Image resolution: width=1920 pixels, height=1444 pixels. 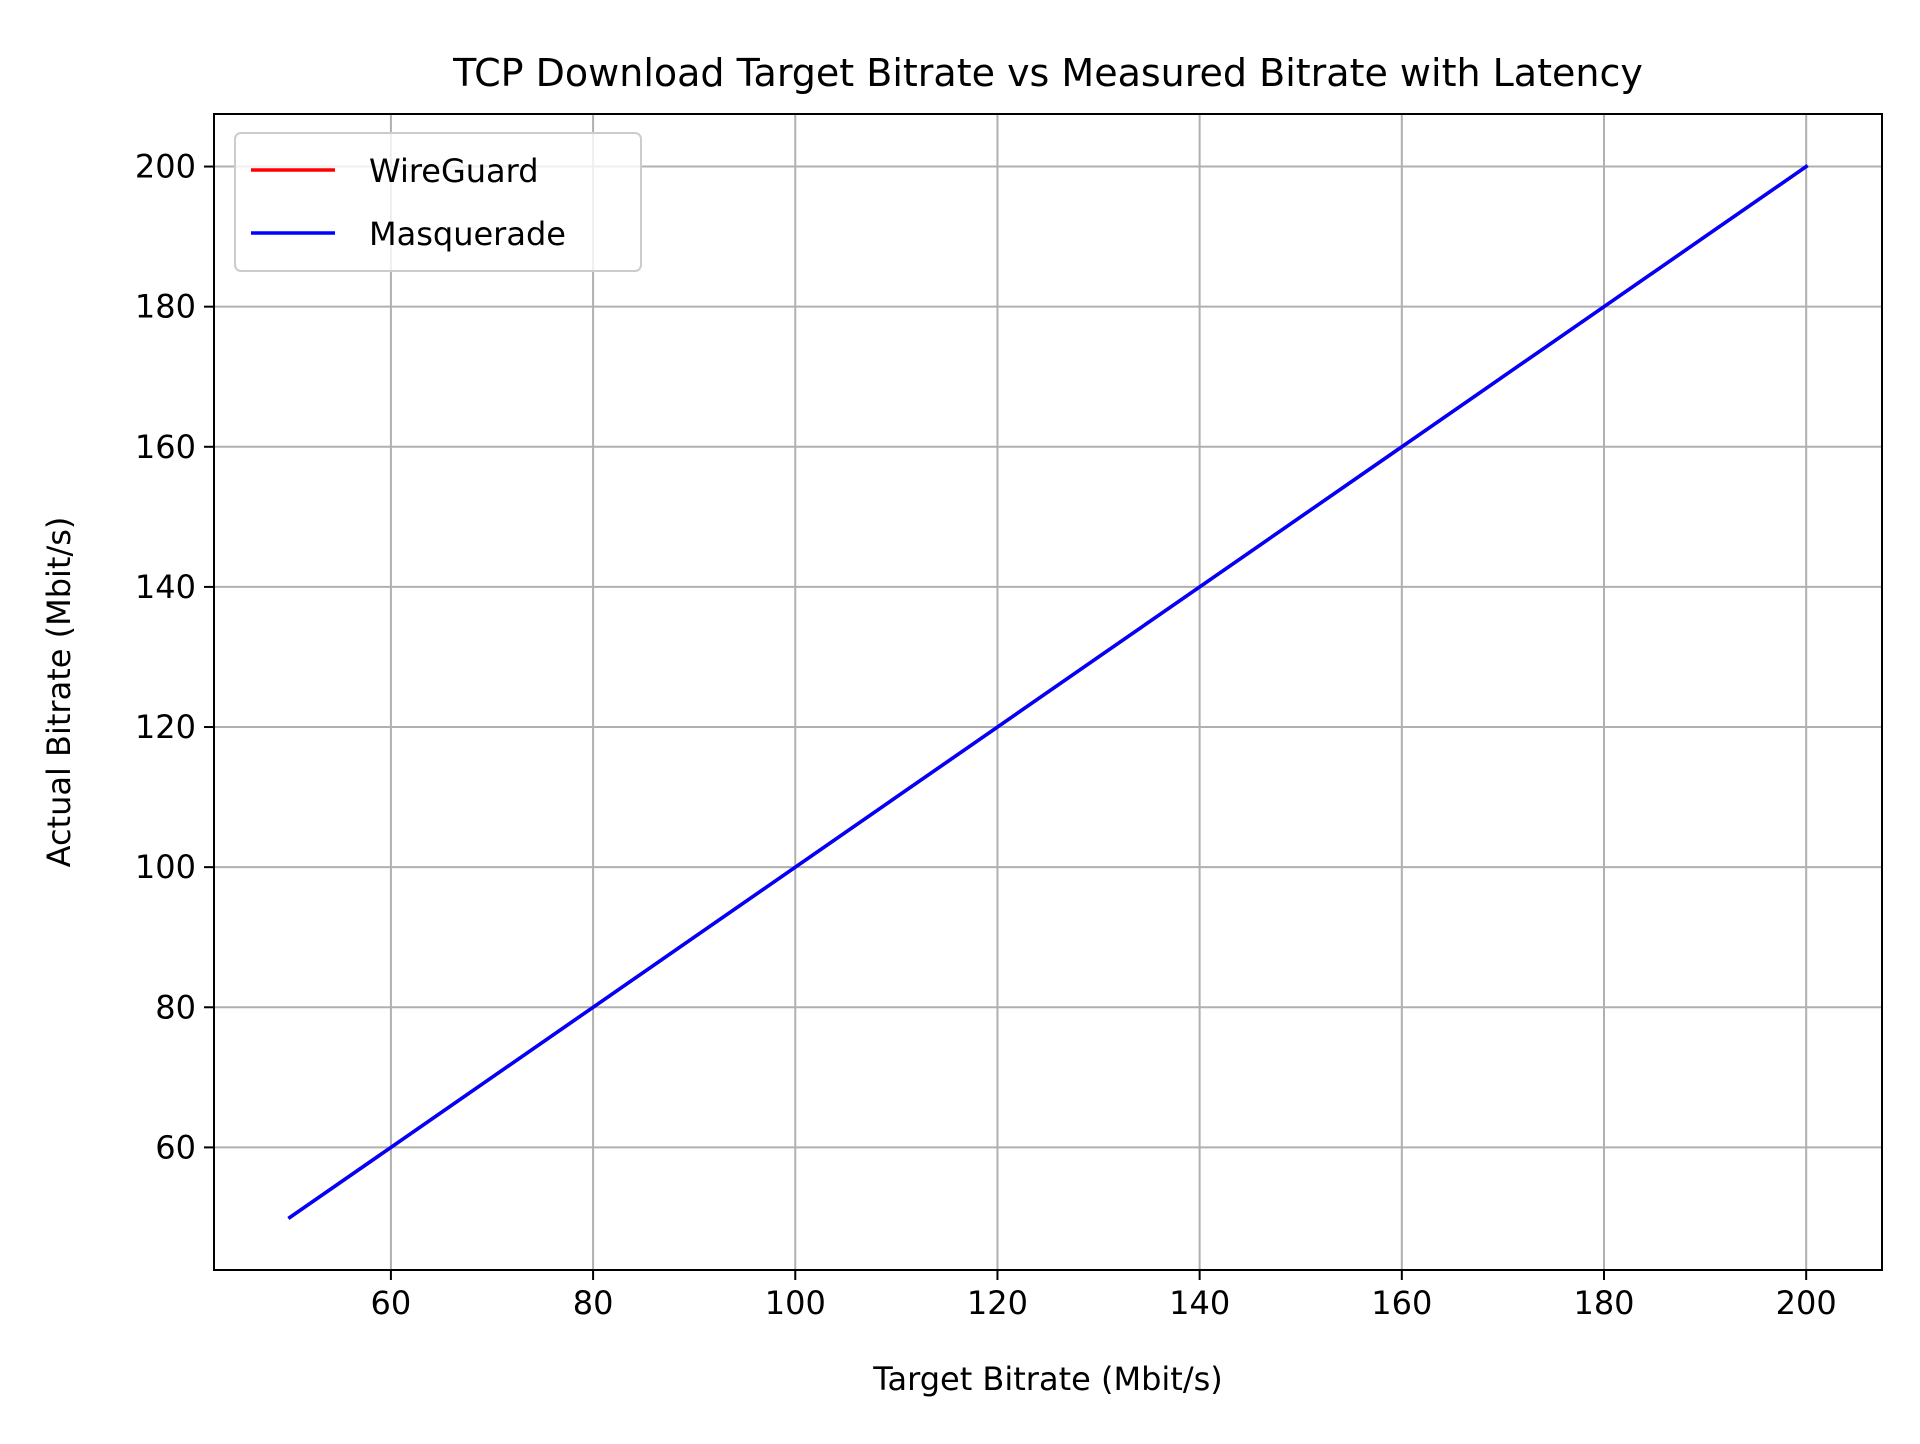 I want to click on y-axis-label: Actual Bitrate (Mbit/s), so click(x=59, y=692).